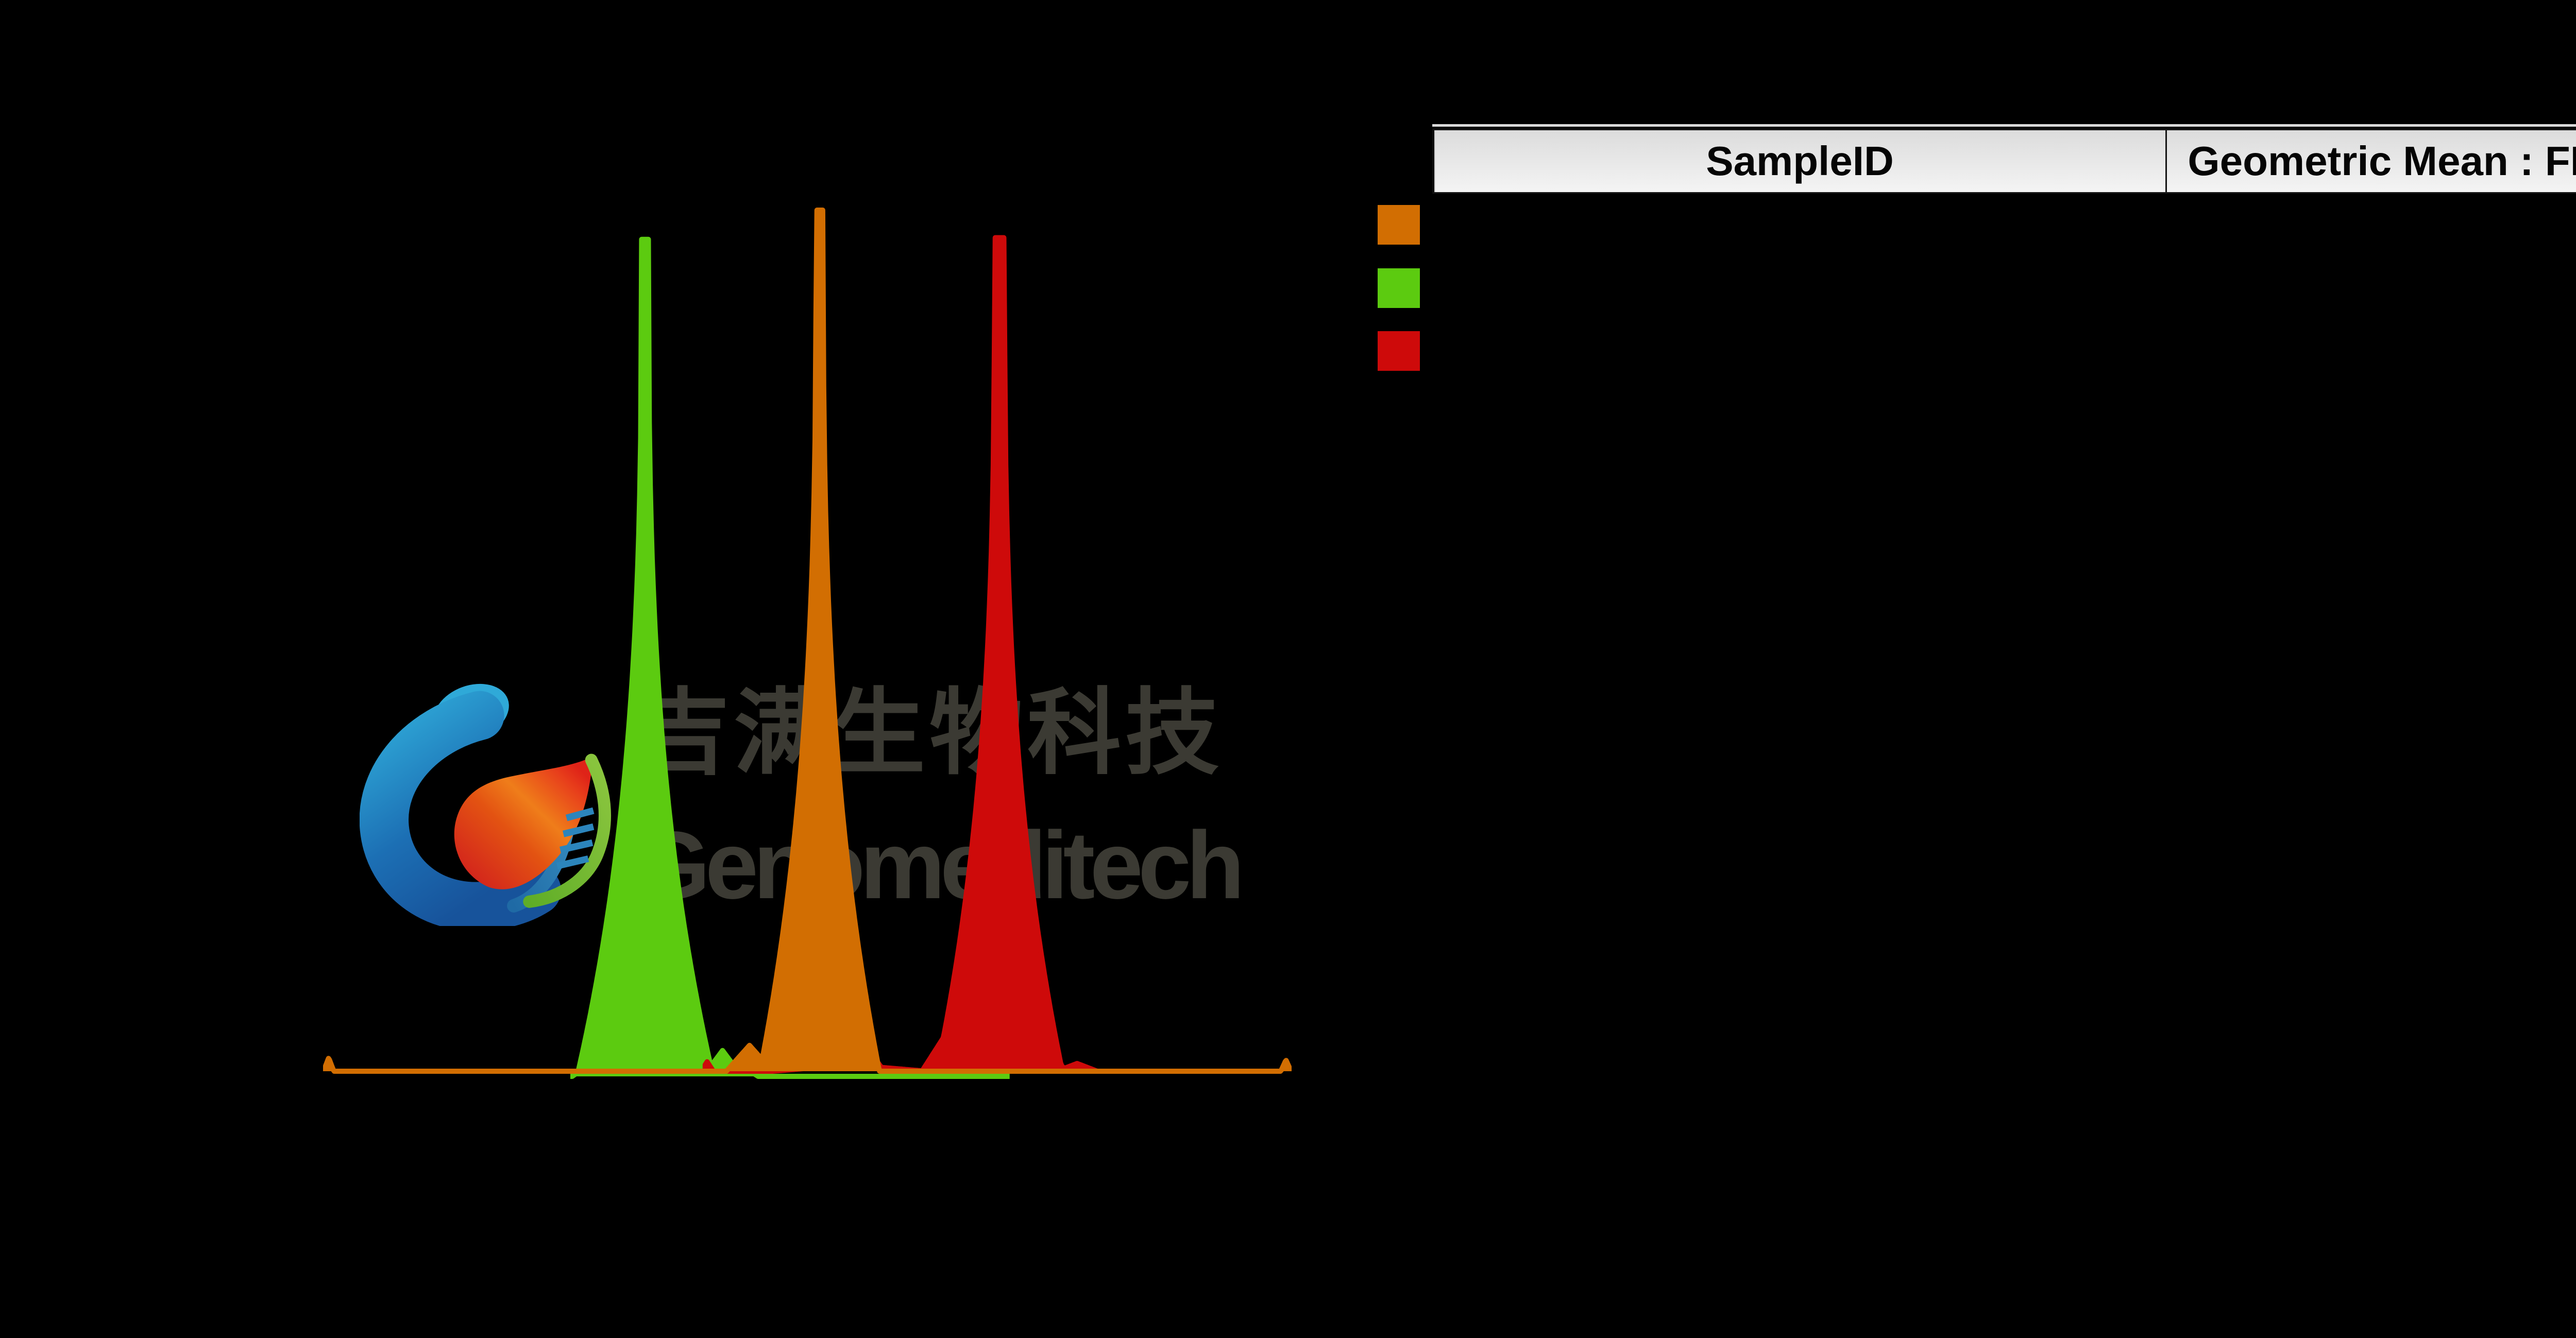 The height and width of the screenshot is (1338, 2576). Describe the element at coordinates (2004, 125) in the screenshot. I see `table-top-border` at that location.